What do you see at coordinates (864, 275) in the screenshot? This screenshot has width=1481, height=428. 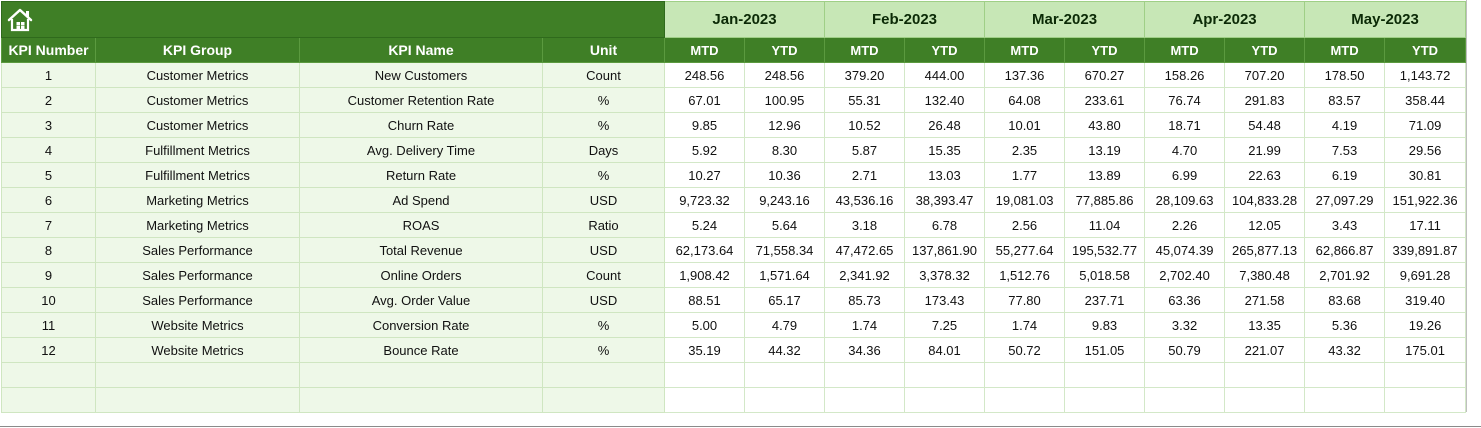 I see `mtd-value-cell: 2,341.92` at bounding box center [864, 275].